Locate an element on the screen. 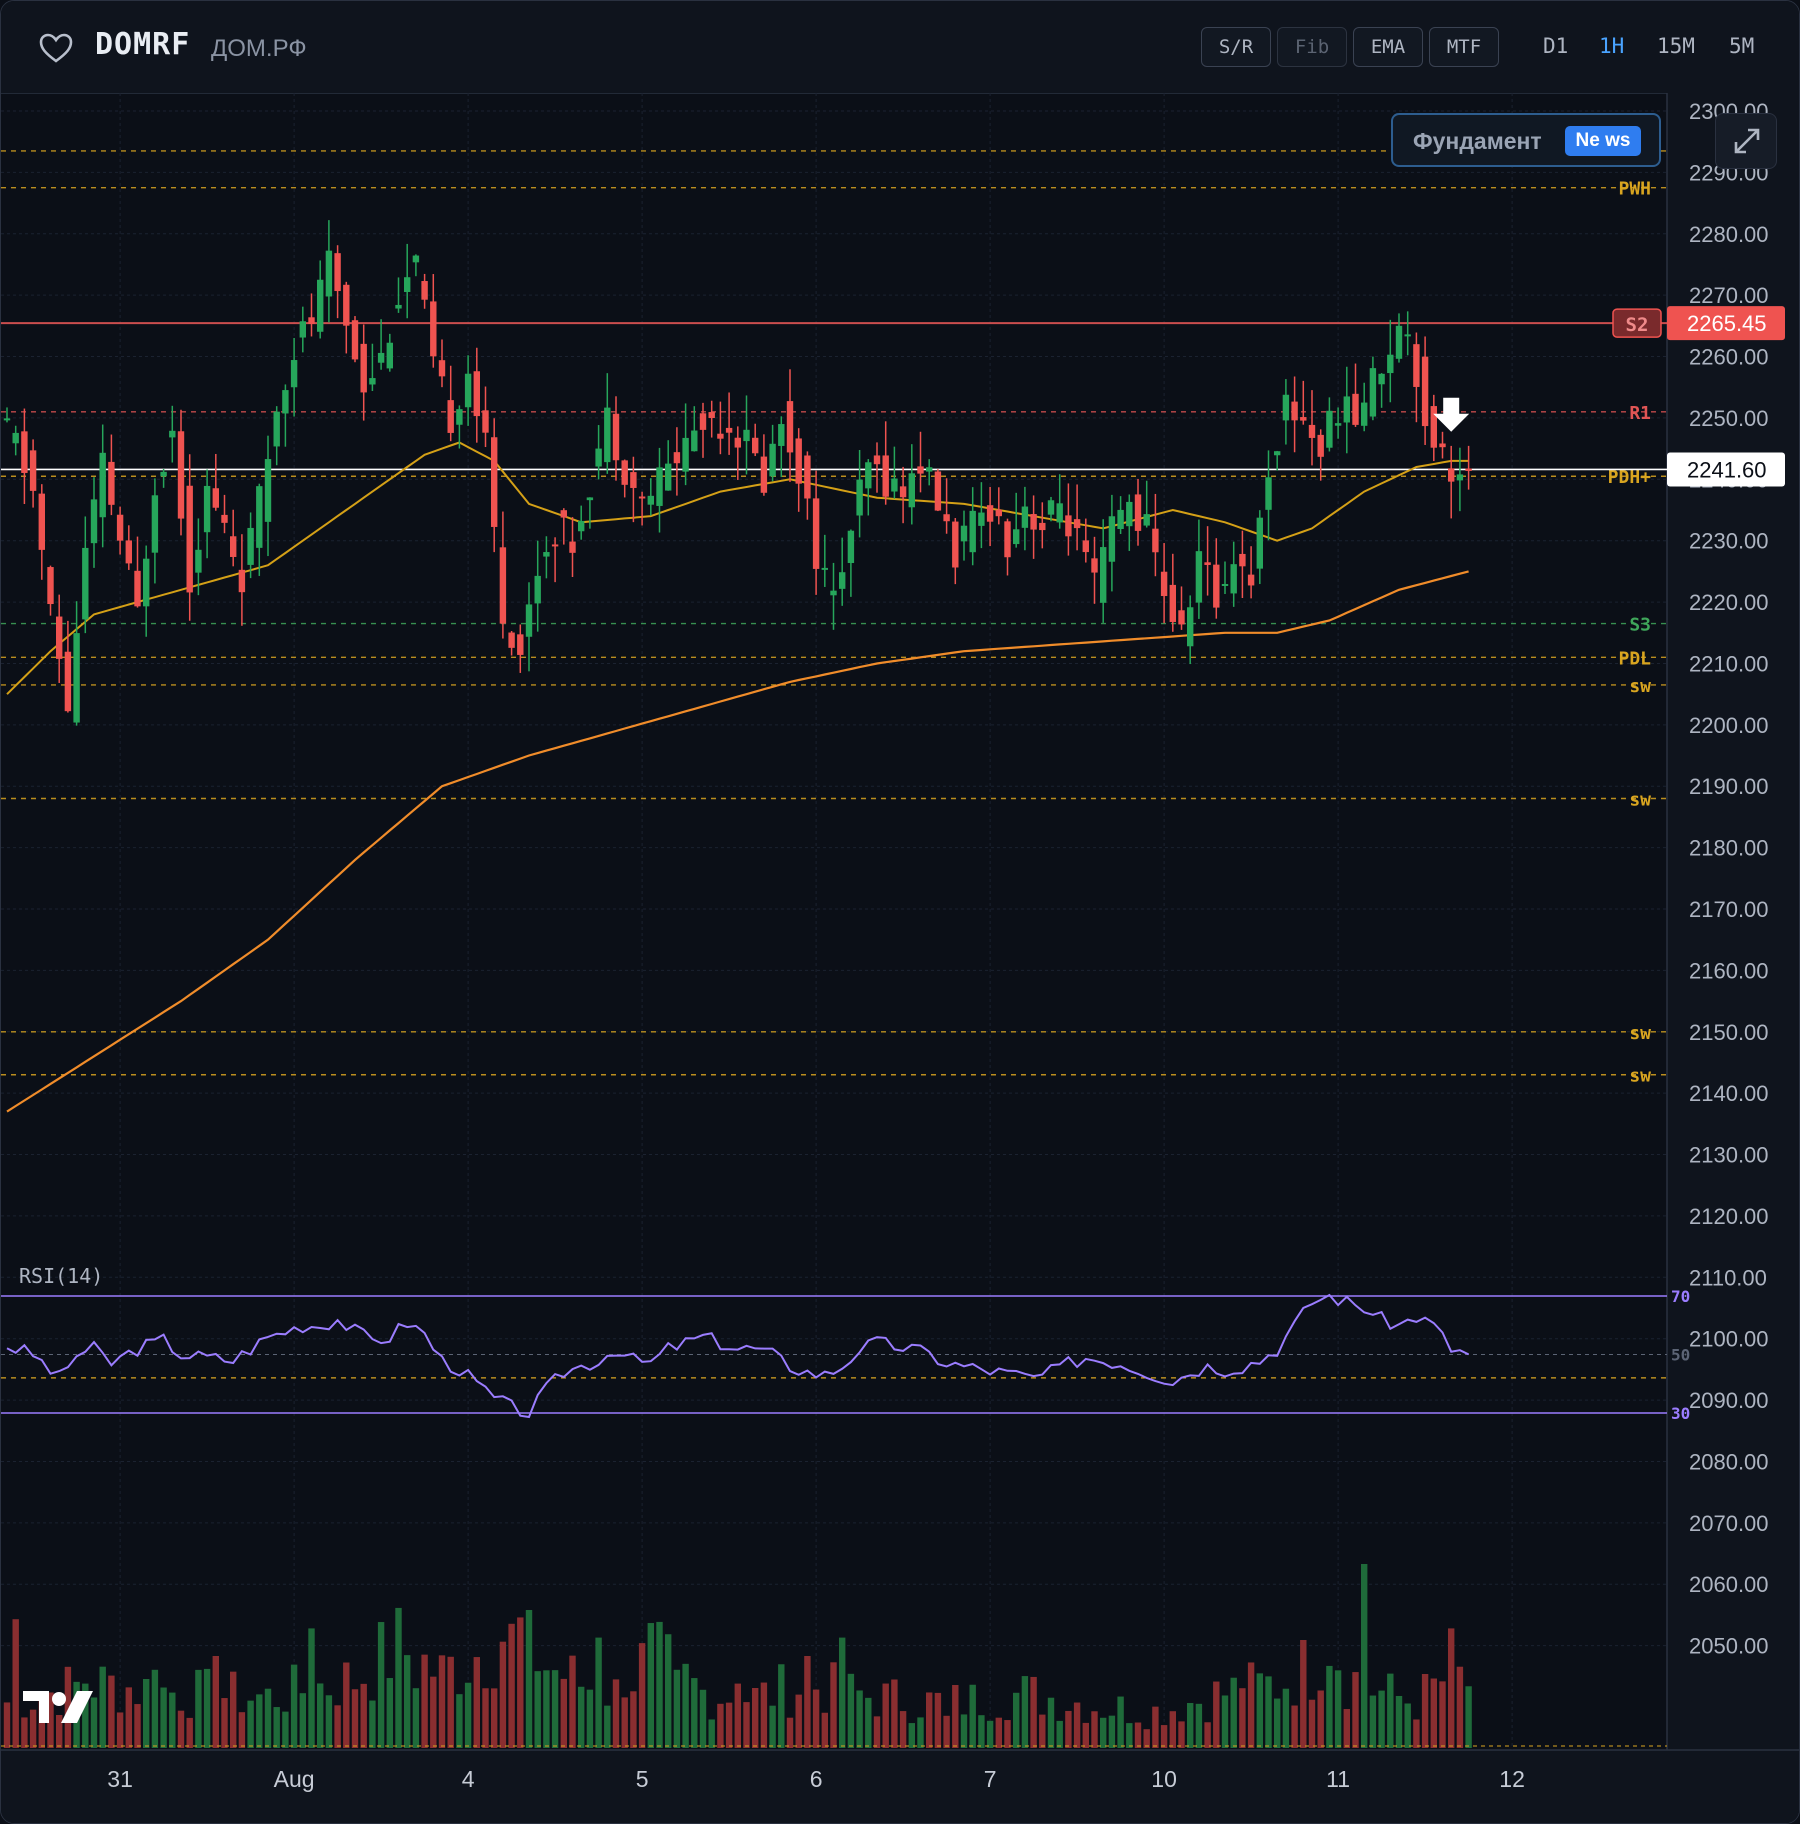  fundamental-news-button: Фундамент Ne ws is located at coordinates (1526, 140).